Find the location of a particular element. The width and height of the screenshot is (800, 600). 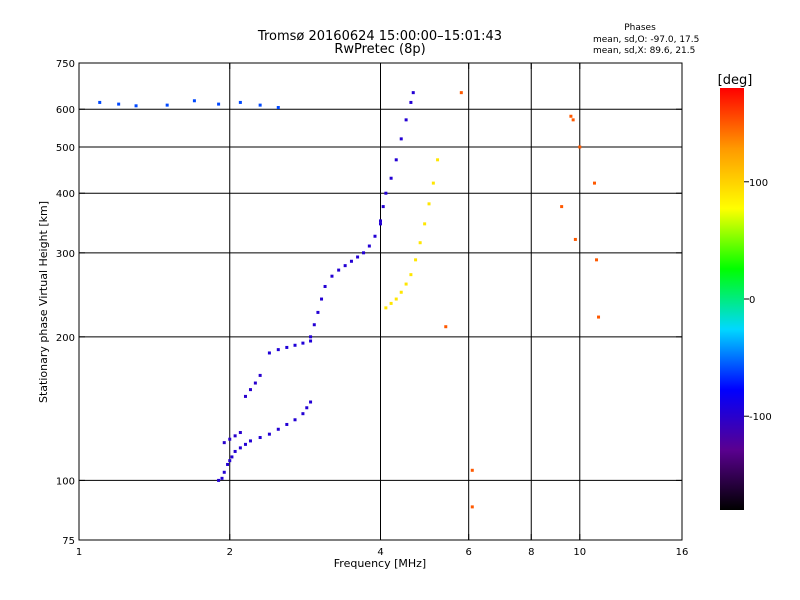

stats-title: Phases is located at coordinates (640, 28).